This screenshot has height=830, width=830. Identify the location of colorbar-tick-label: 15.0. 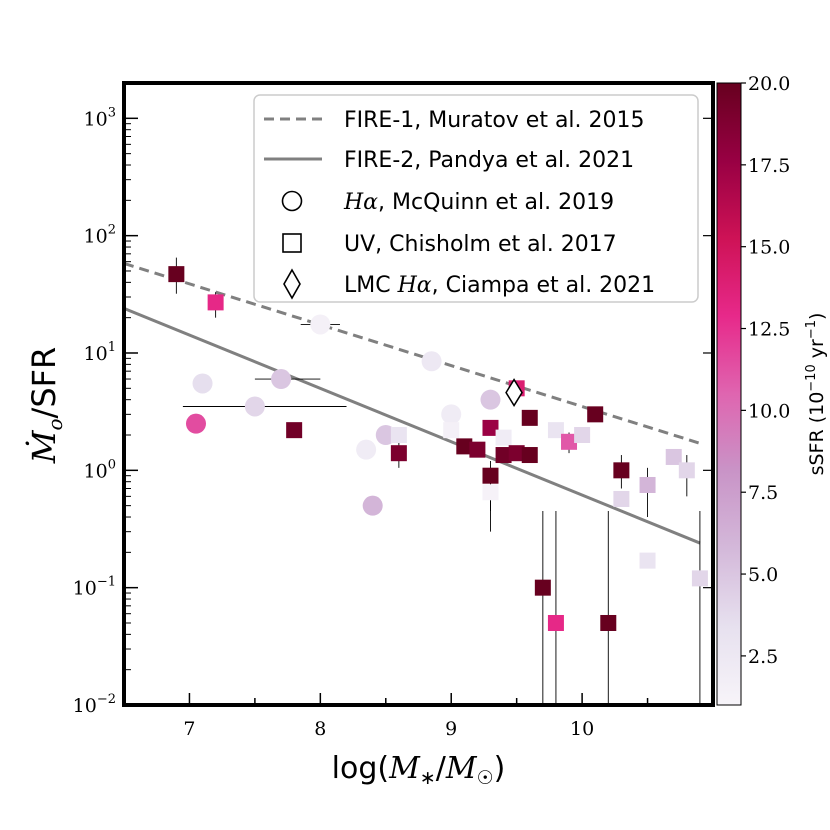
(769, 248).